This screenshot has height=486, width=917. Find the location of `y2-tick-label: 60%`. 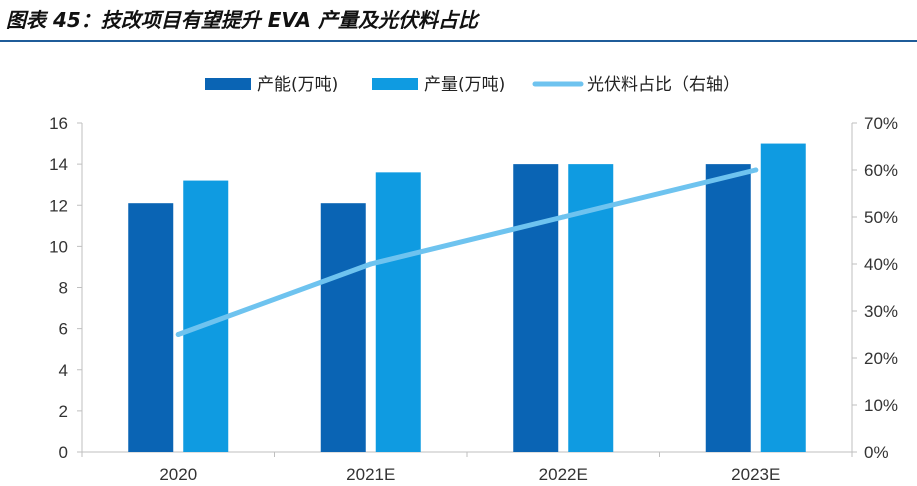

y2-tick-label: 60% is located at coordinates (881, 170).